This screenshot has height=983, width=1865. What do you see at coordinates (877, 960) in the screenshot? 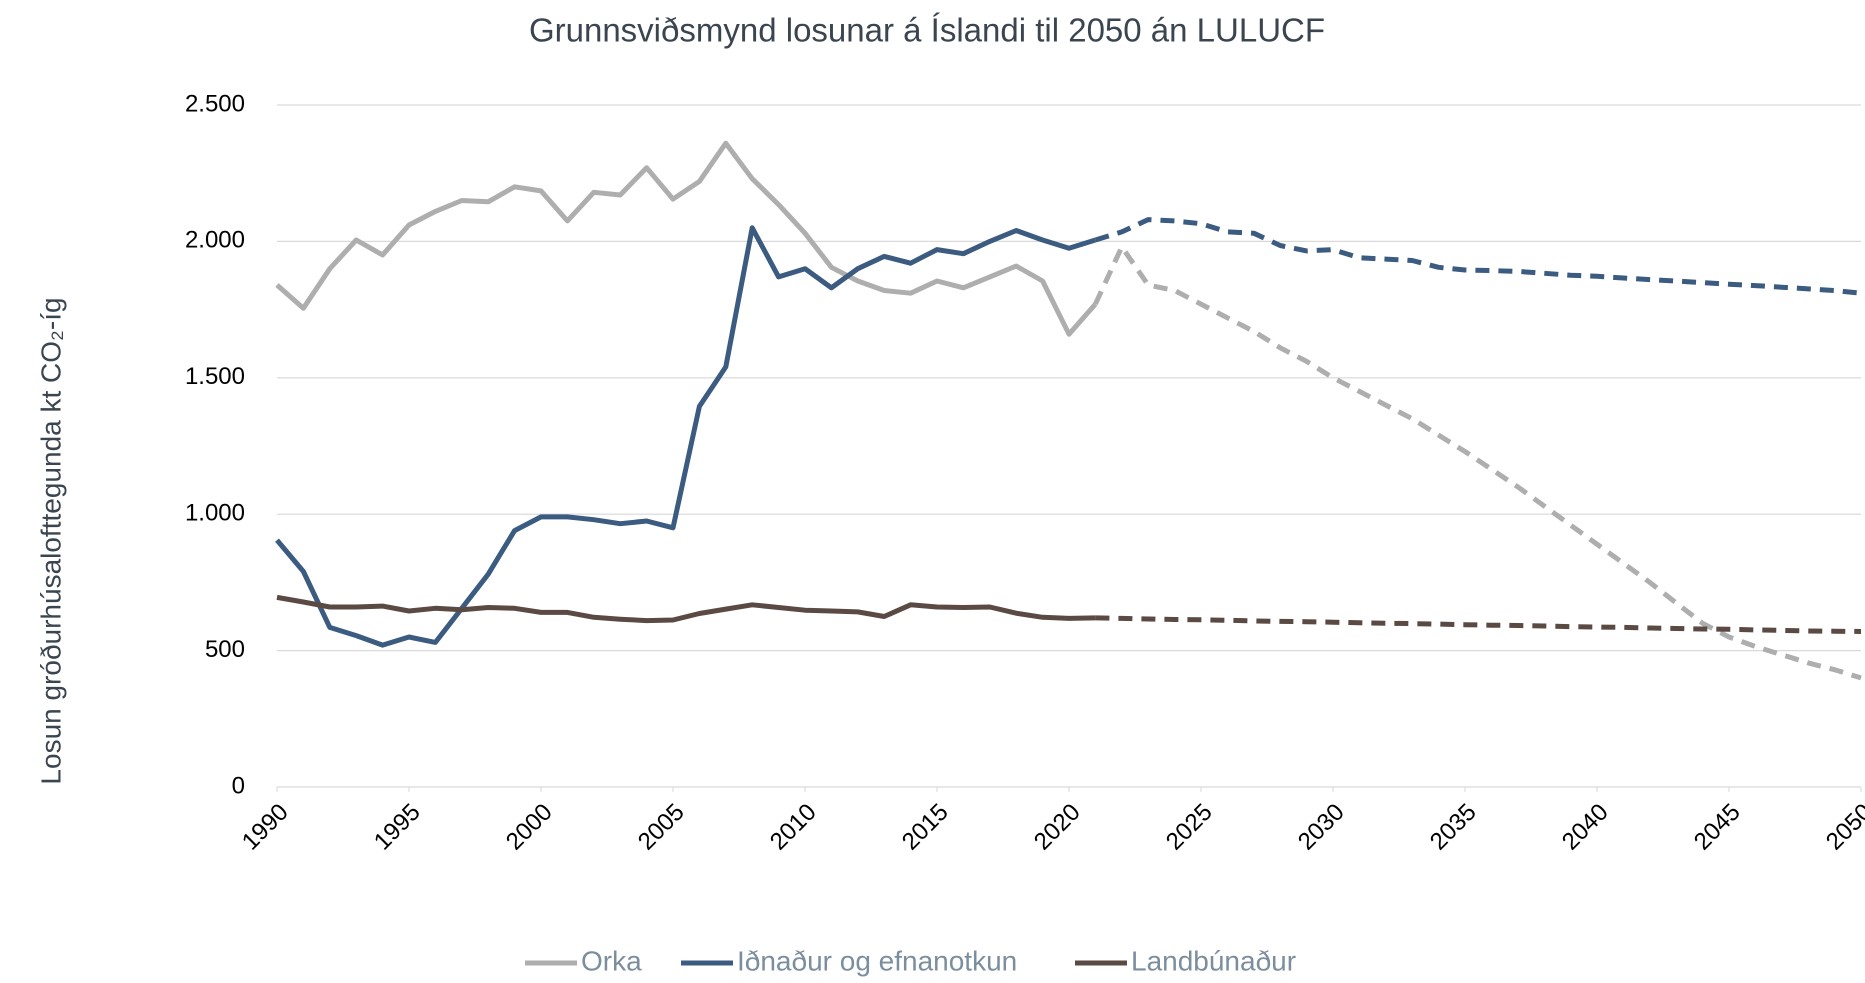
I see `legend-label: Iðnaður og efnanotkun` at bounding box center [877, 960].